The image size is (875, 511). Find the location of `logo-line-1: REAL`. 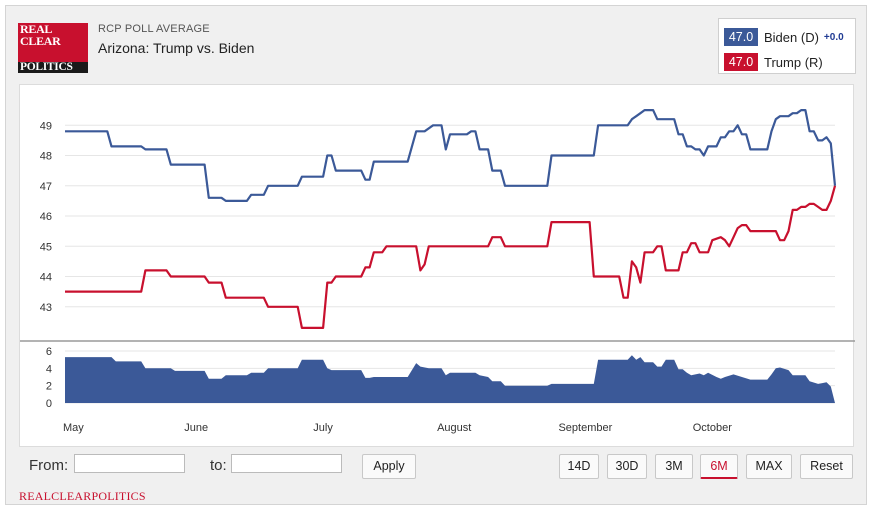

logo-line-1: REAL is located at coordinates (36, 29).